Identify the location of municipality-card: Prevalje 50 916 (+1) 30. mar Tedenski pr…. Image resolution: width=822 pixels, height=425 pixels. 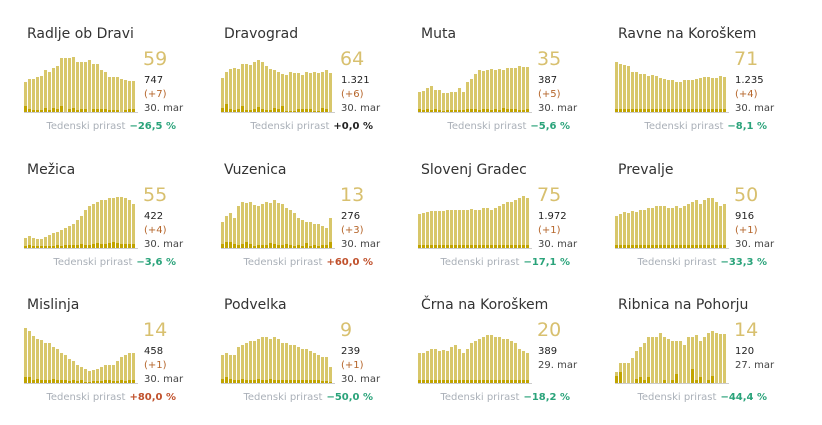
(710, 225).